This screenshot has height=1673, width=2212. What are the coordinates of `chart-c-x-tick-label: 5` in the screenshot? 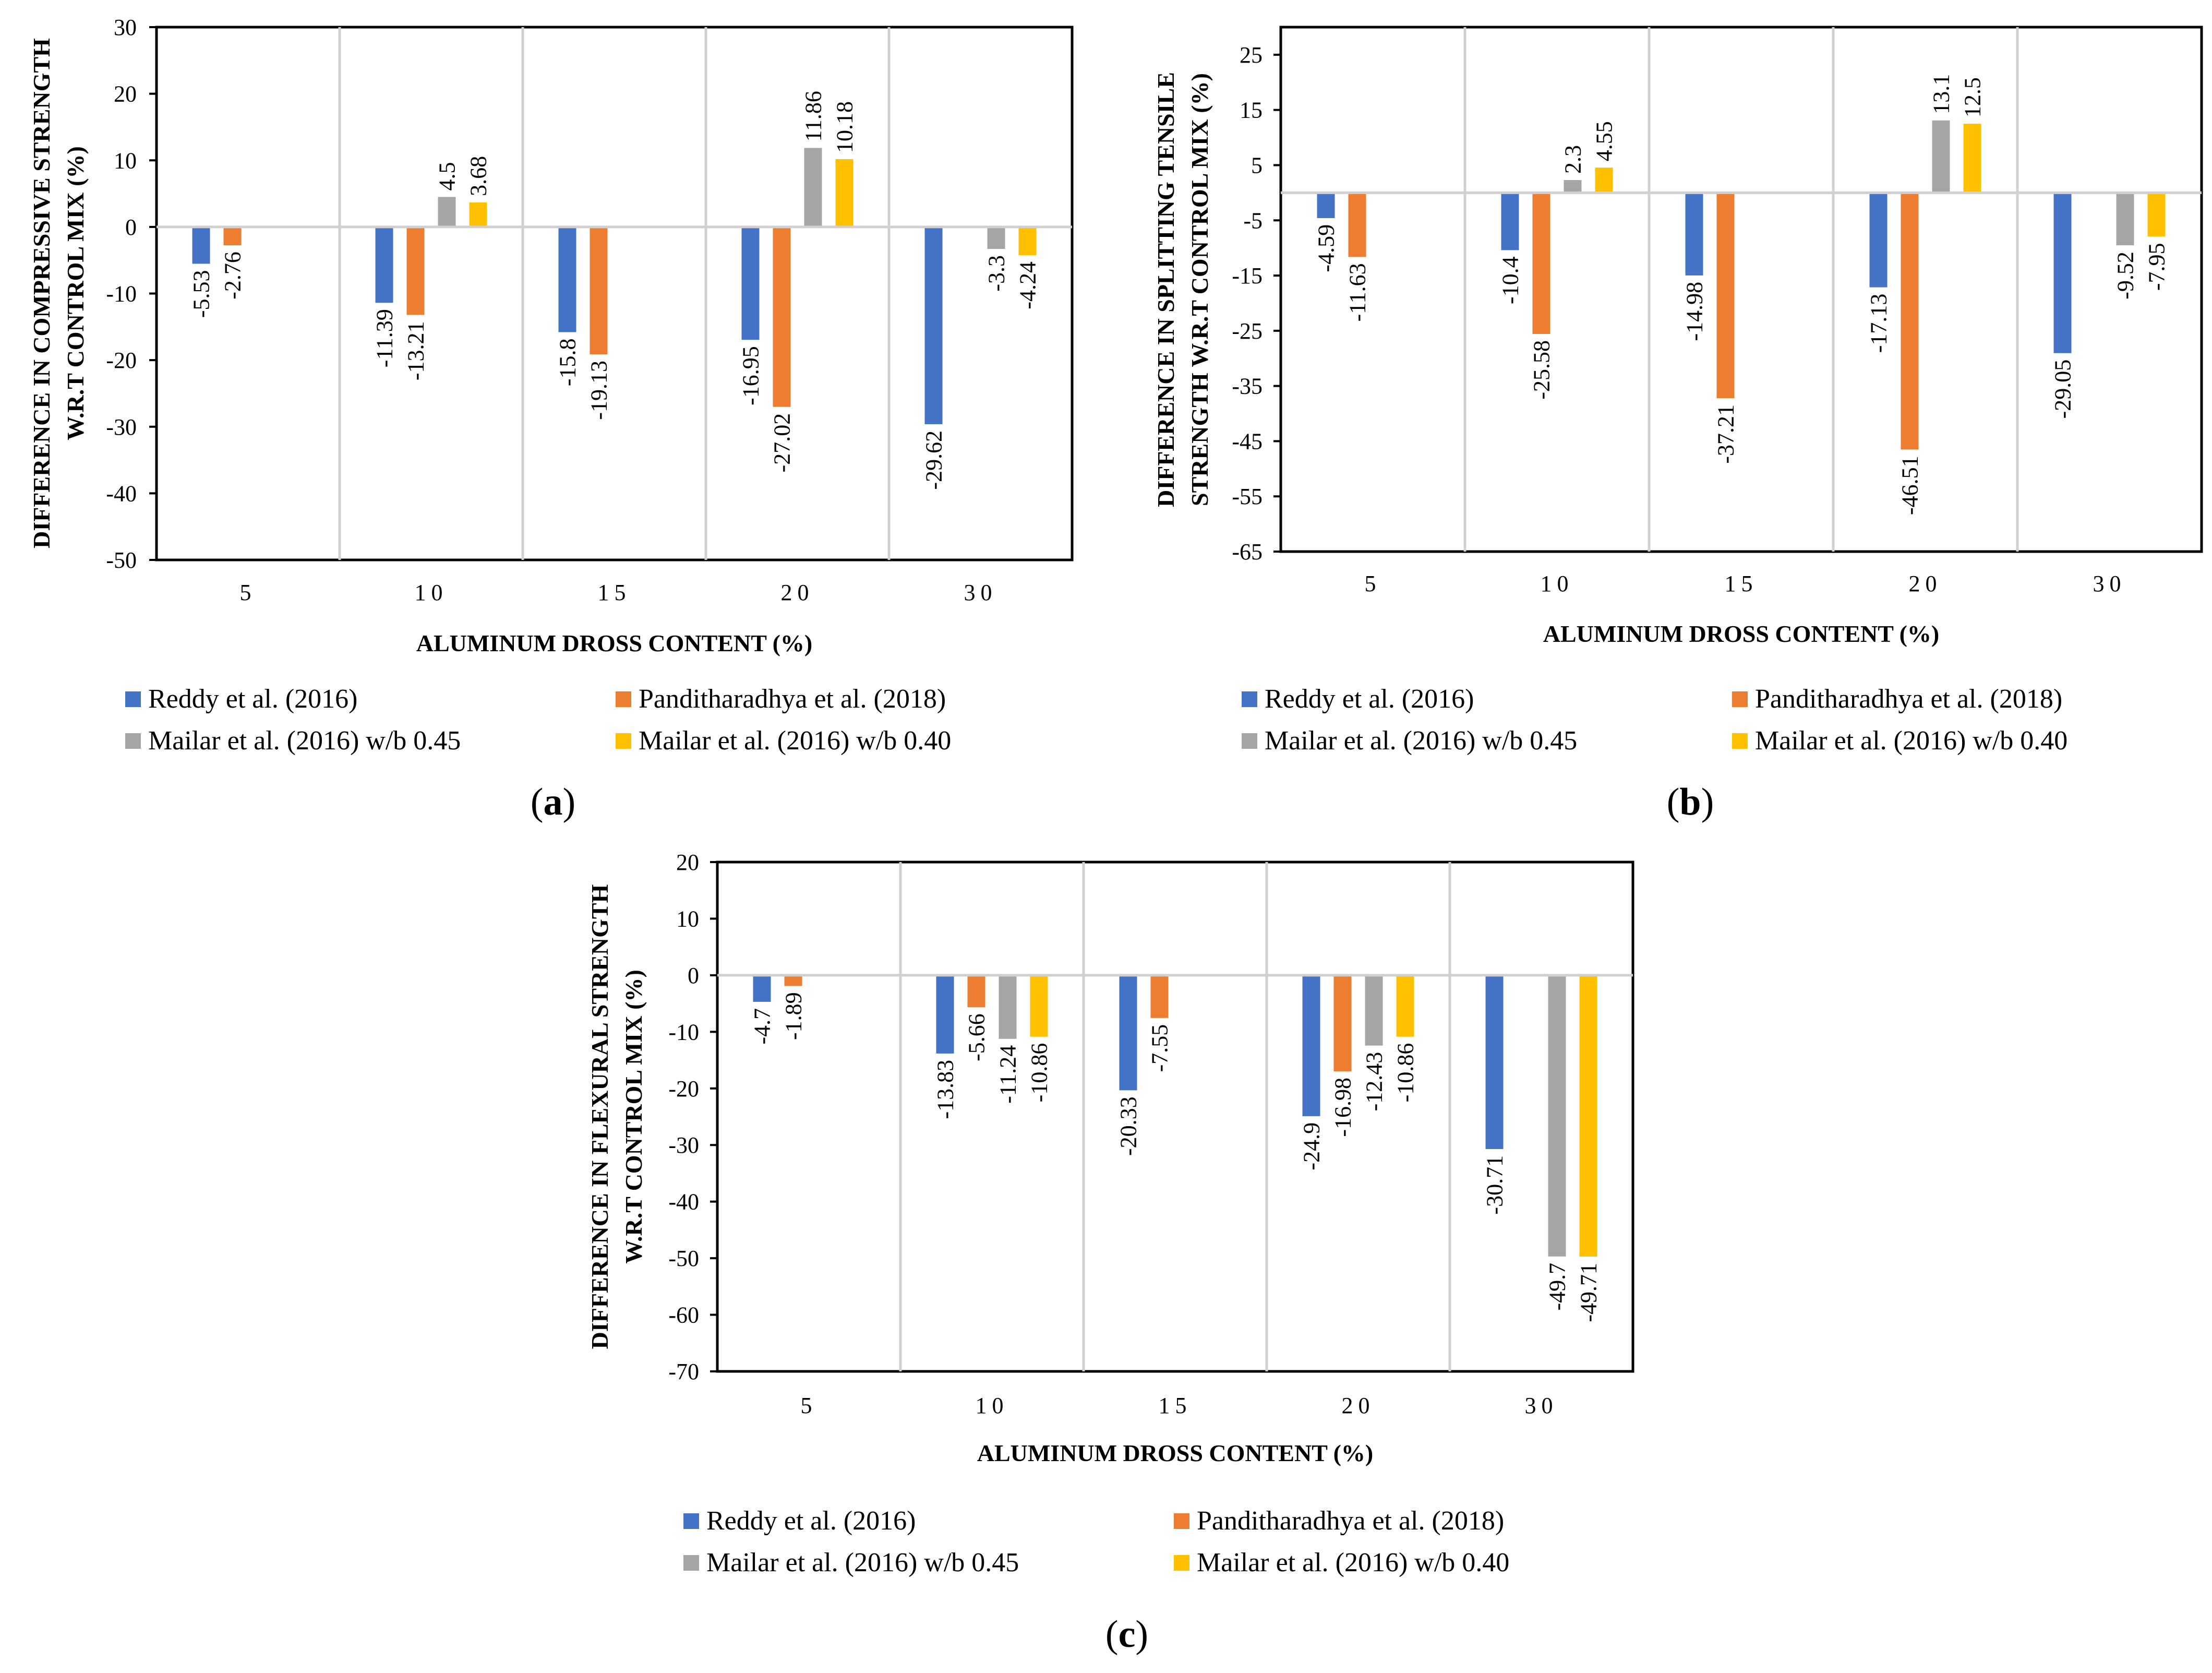 It's located at (810, 1406).